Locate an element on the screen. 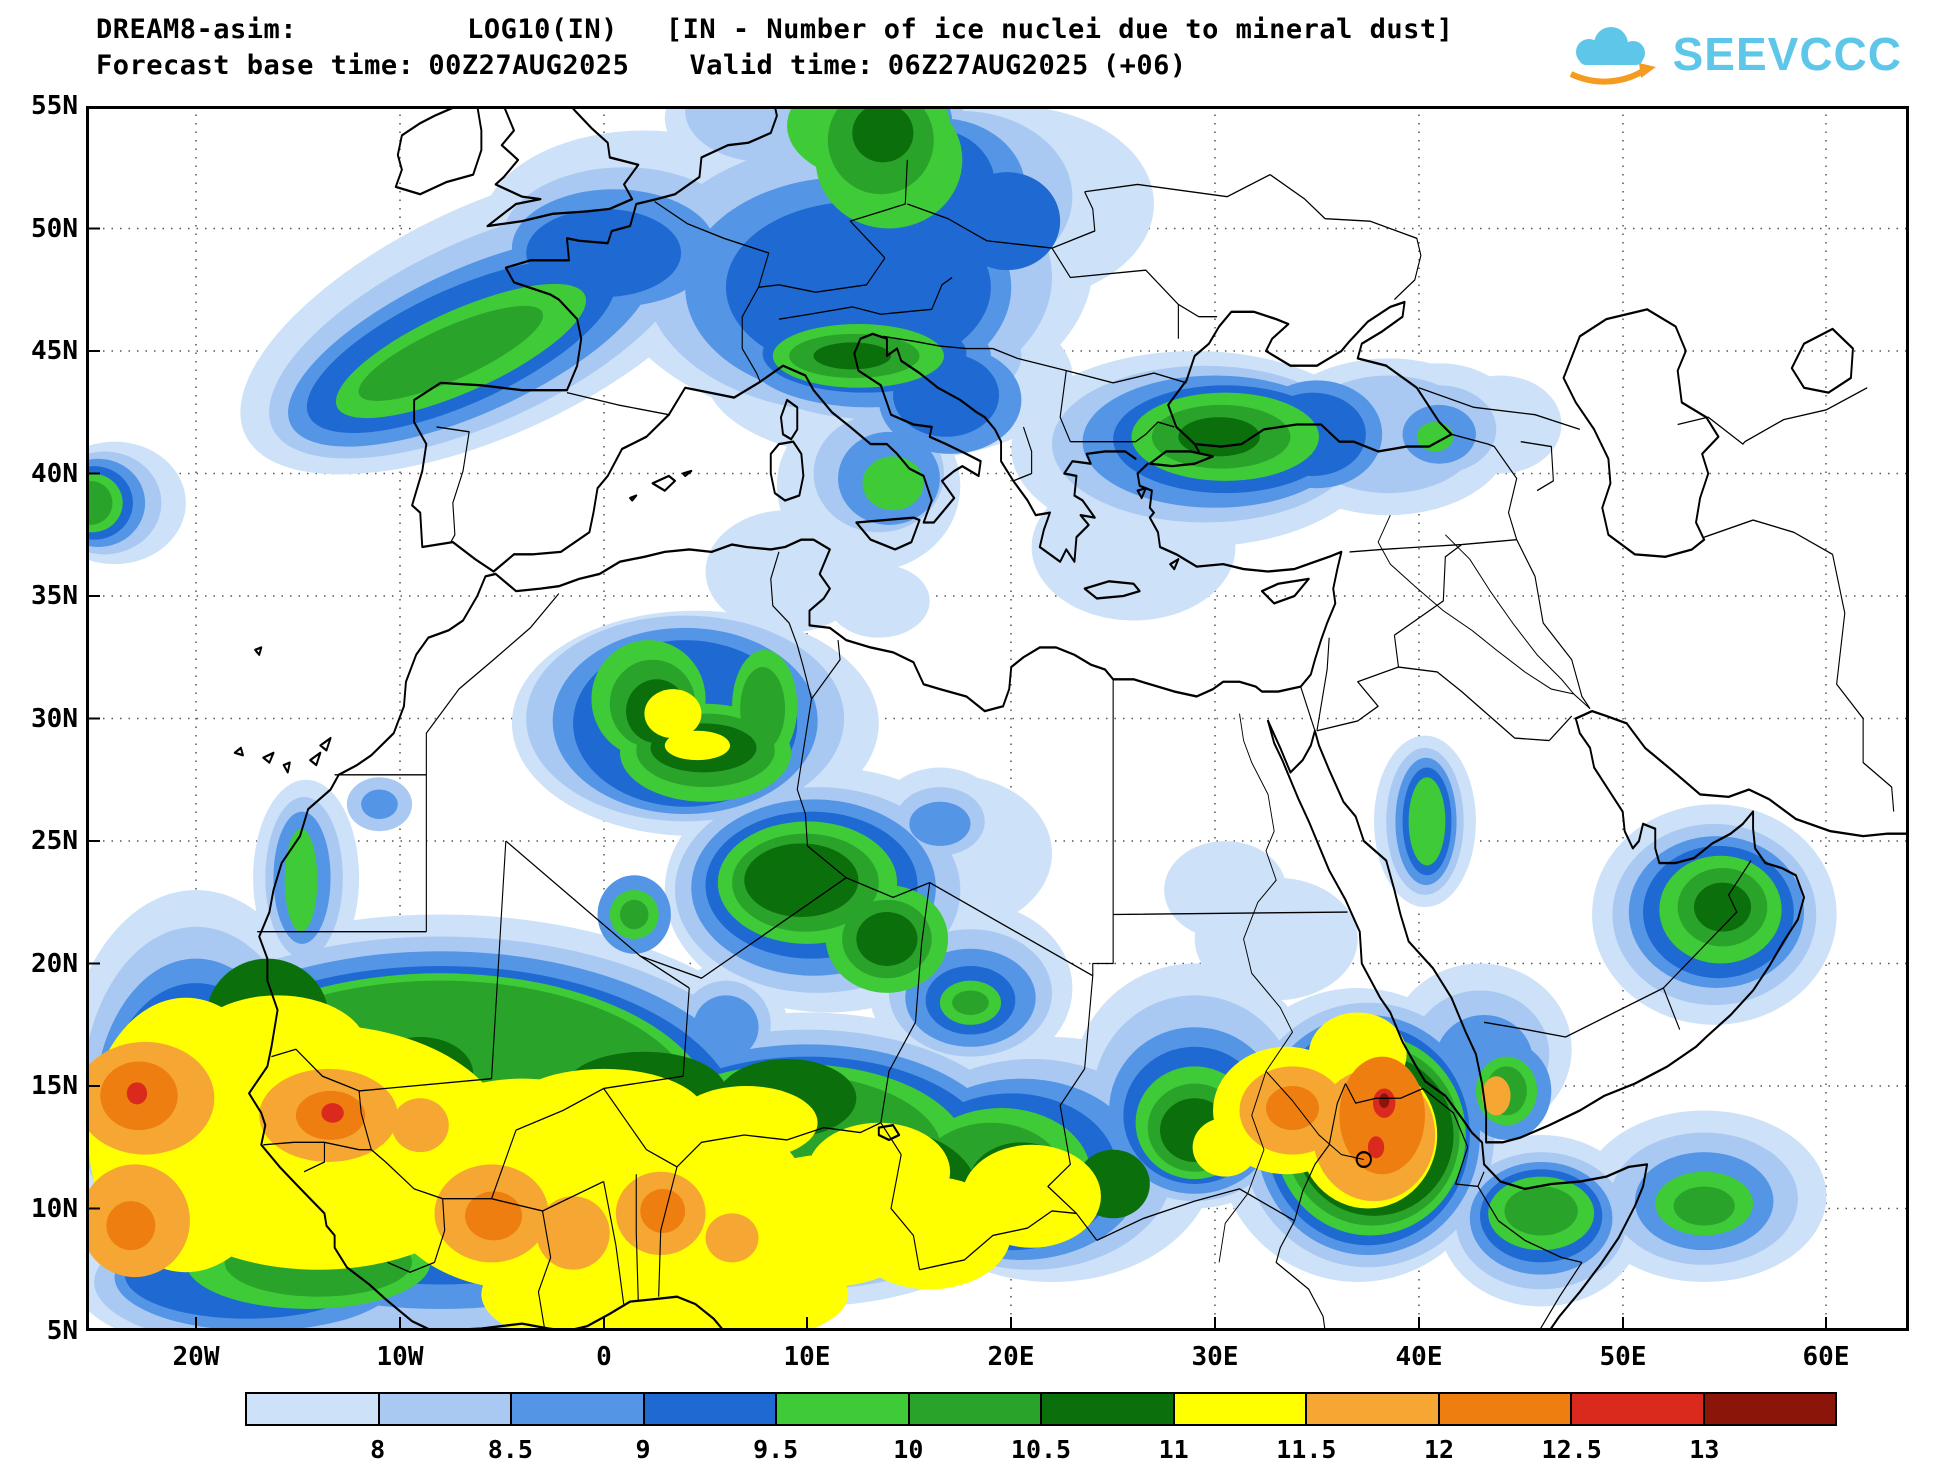 Image resolution: width=1942 pixels, height=1467 pixels. legend-label: 9 is located at coordinates (643, 1449).